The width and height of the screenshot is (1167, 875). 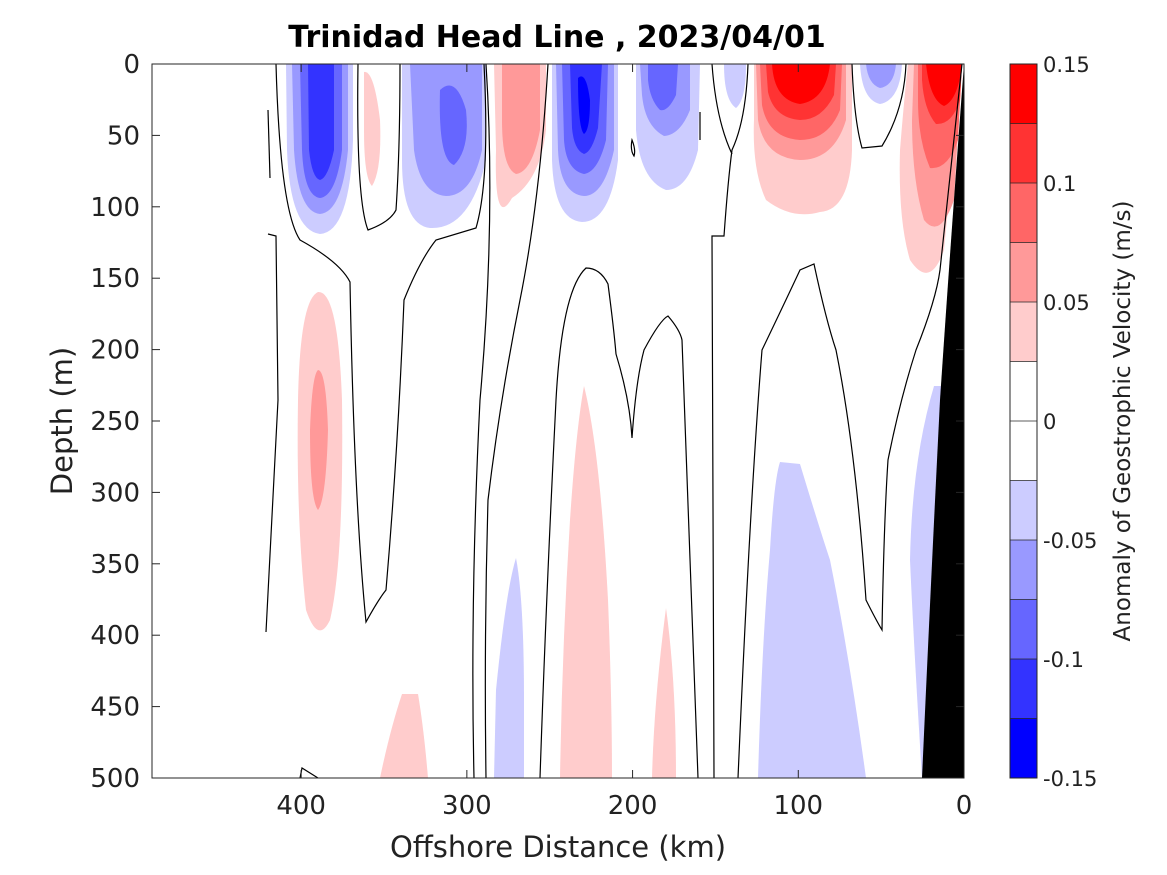 What do you see at coordinates (115, 565) in the screenshot?
I see `y-tick-label: 350` at bounding box center [115, 565].